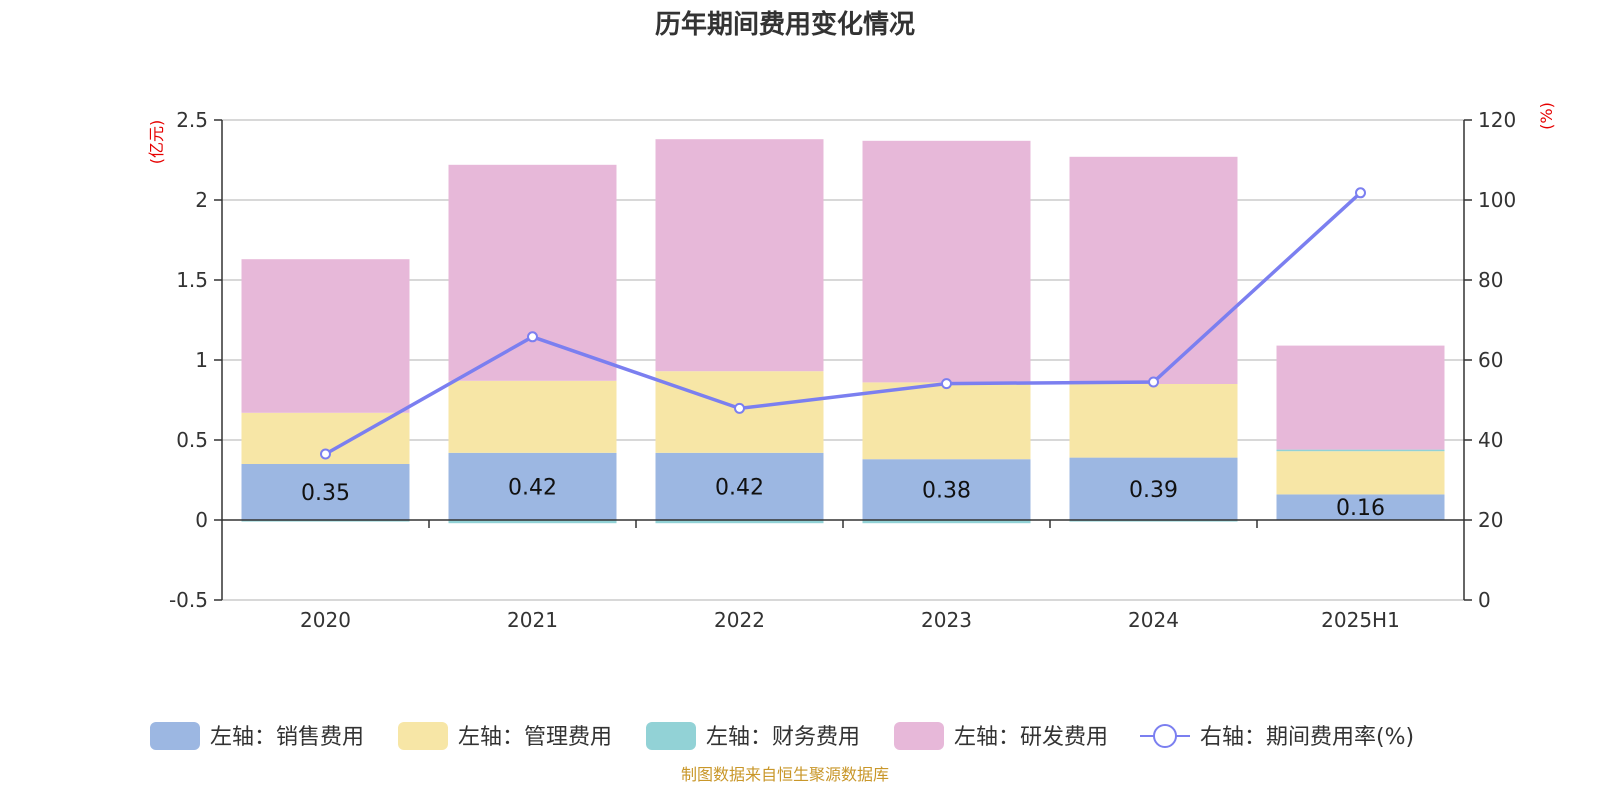 The height and width of the screenshot is (800, 1600). What do you see at coordinates (287, 737) in the screenshot?
I see `legend-label: 左轴：销售费用` at bounding box center [287, 737].